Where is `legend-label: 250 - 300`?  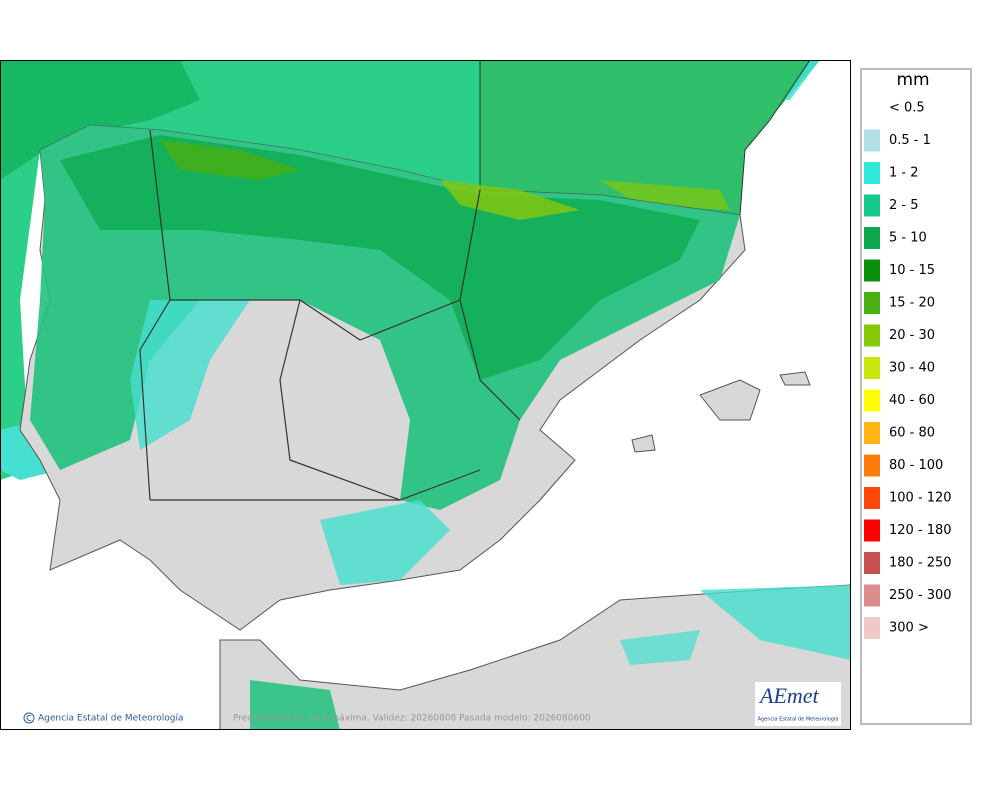 legend-label: 250 - 300 is located at coordinates (920, 595).